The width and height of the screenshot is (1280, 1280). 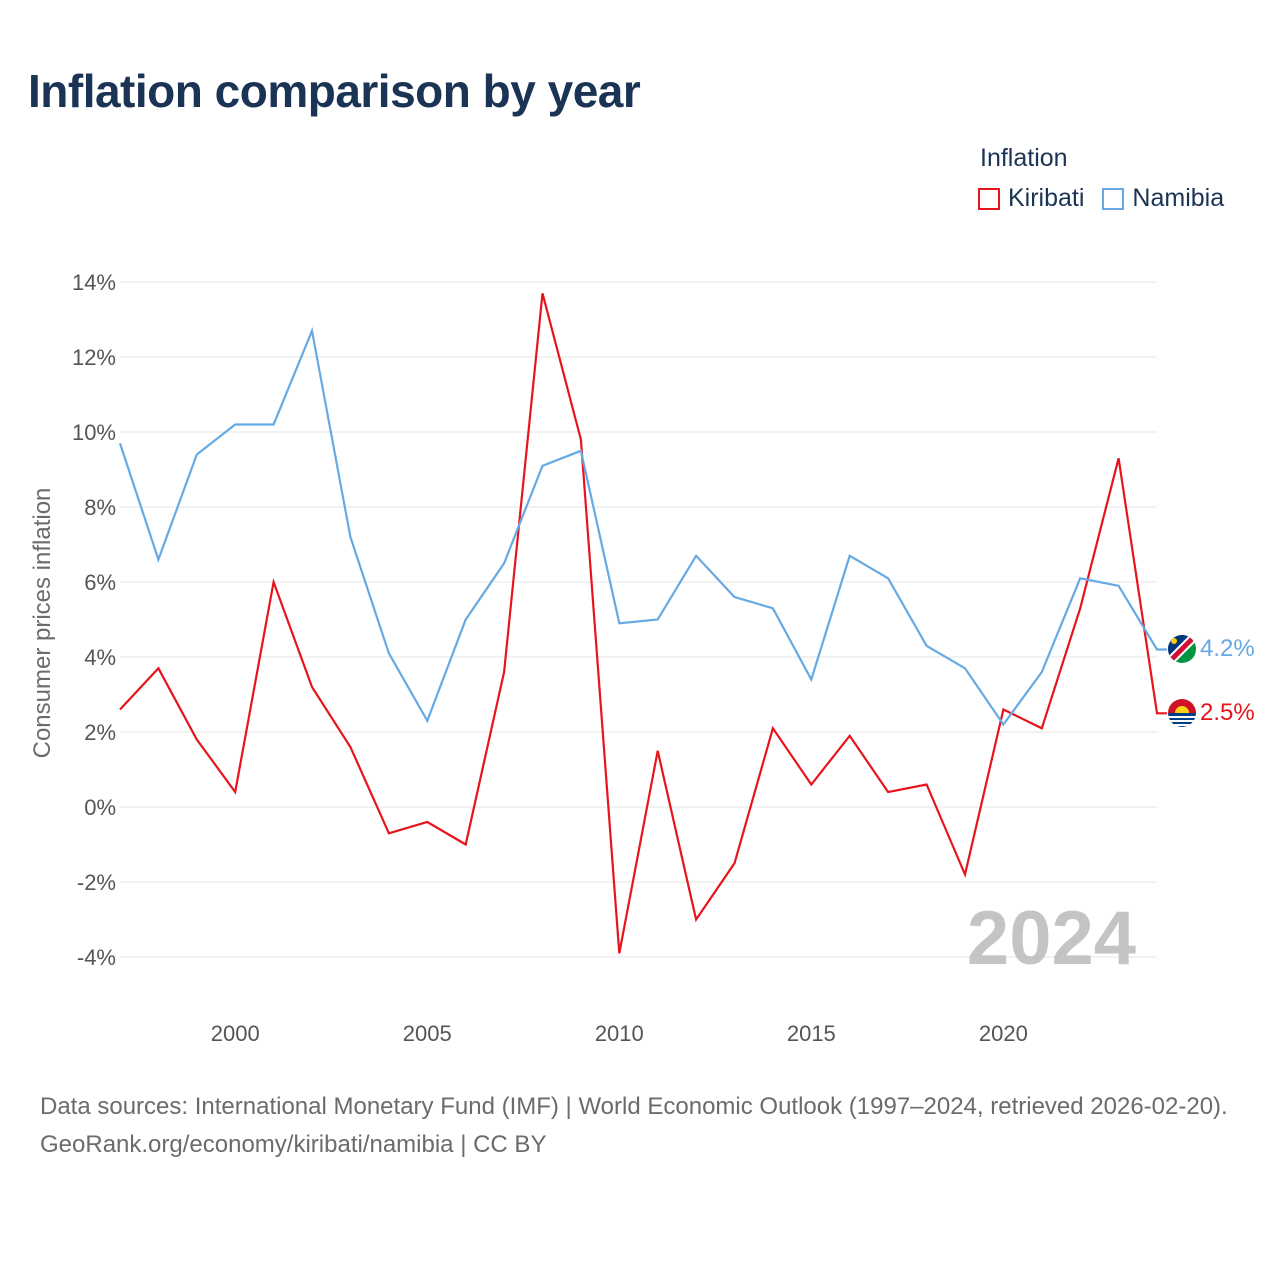 What do you see at coordinates (42, 623) in the screenshot?
I see `y-axis-label: Consumer prices inflation` at bounding box center [42, 623].